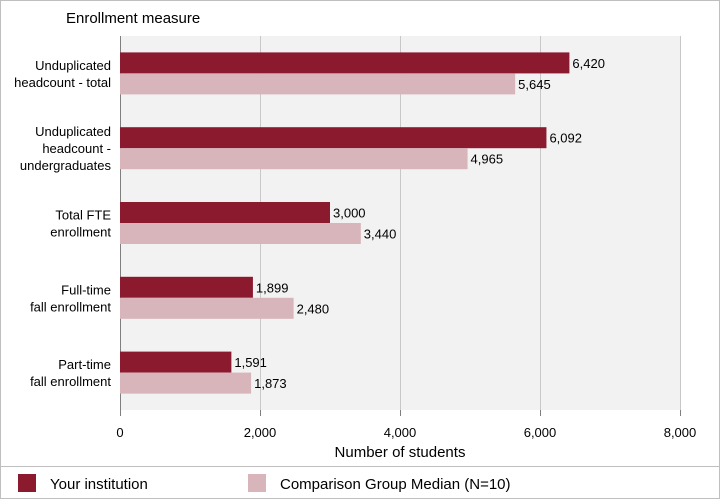 Image resolution: width=720 pixels, height=499 pixels. I want to click on chart-title: Enrollment measure, so click(133, 18).